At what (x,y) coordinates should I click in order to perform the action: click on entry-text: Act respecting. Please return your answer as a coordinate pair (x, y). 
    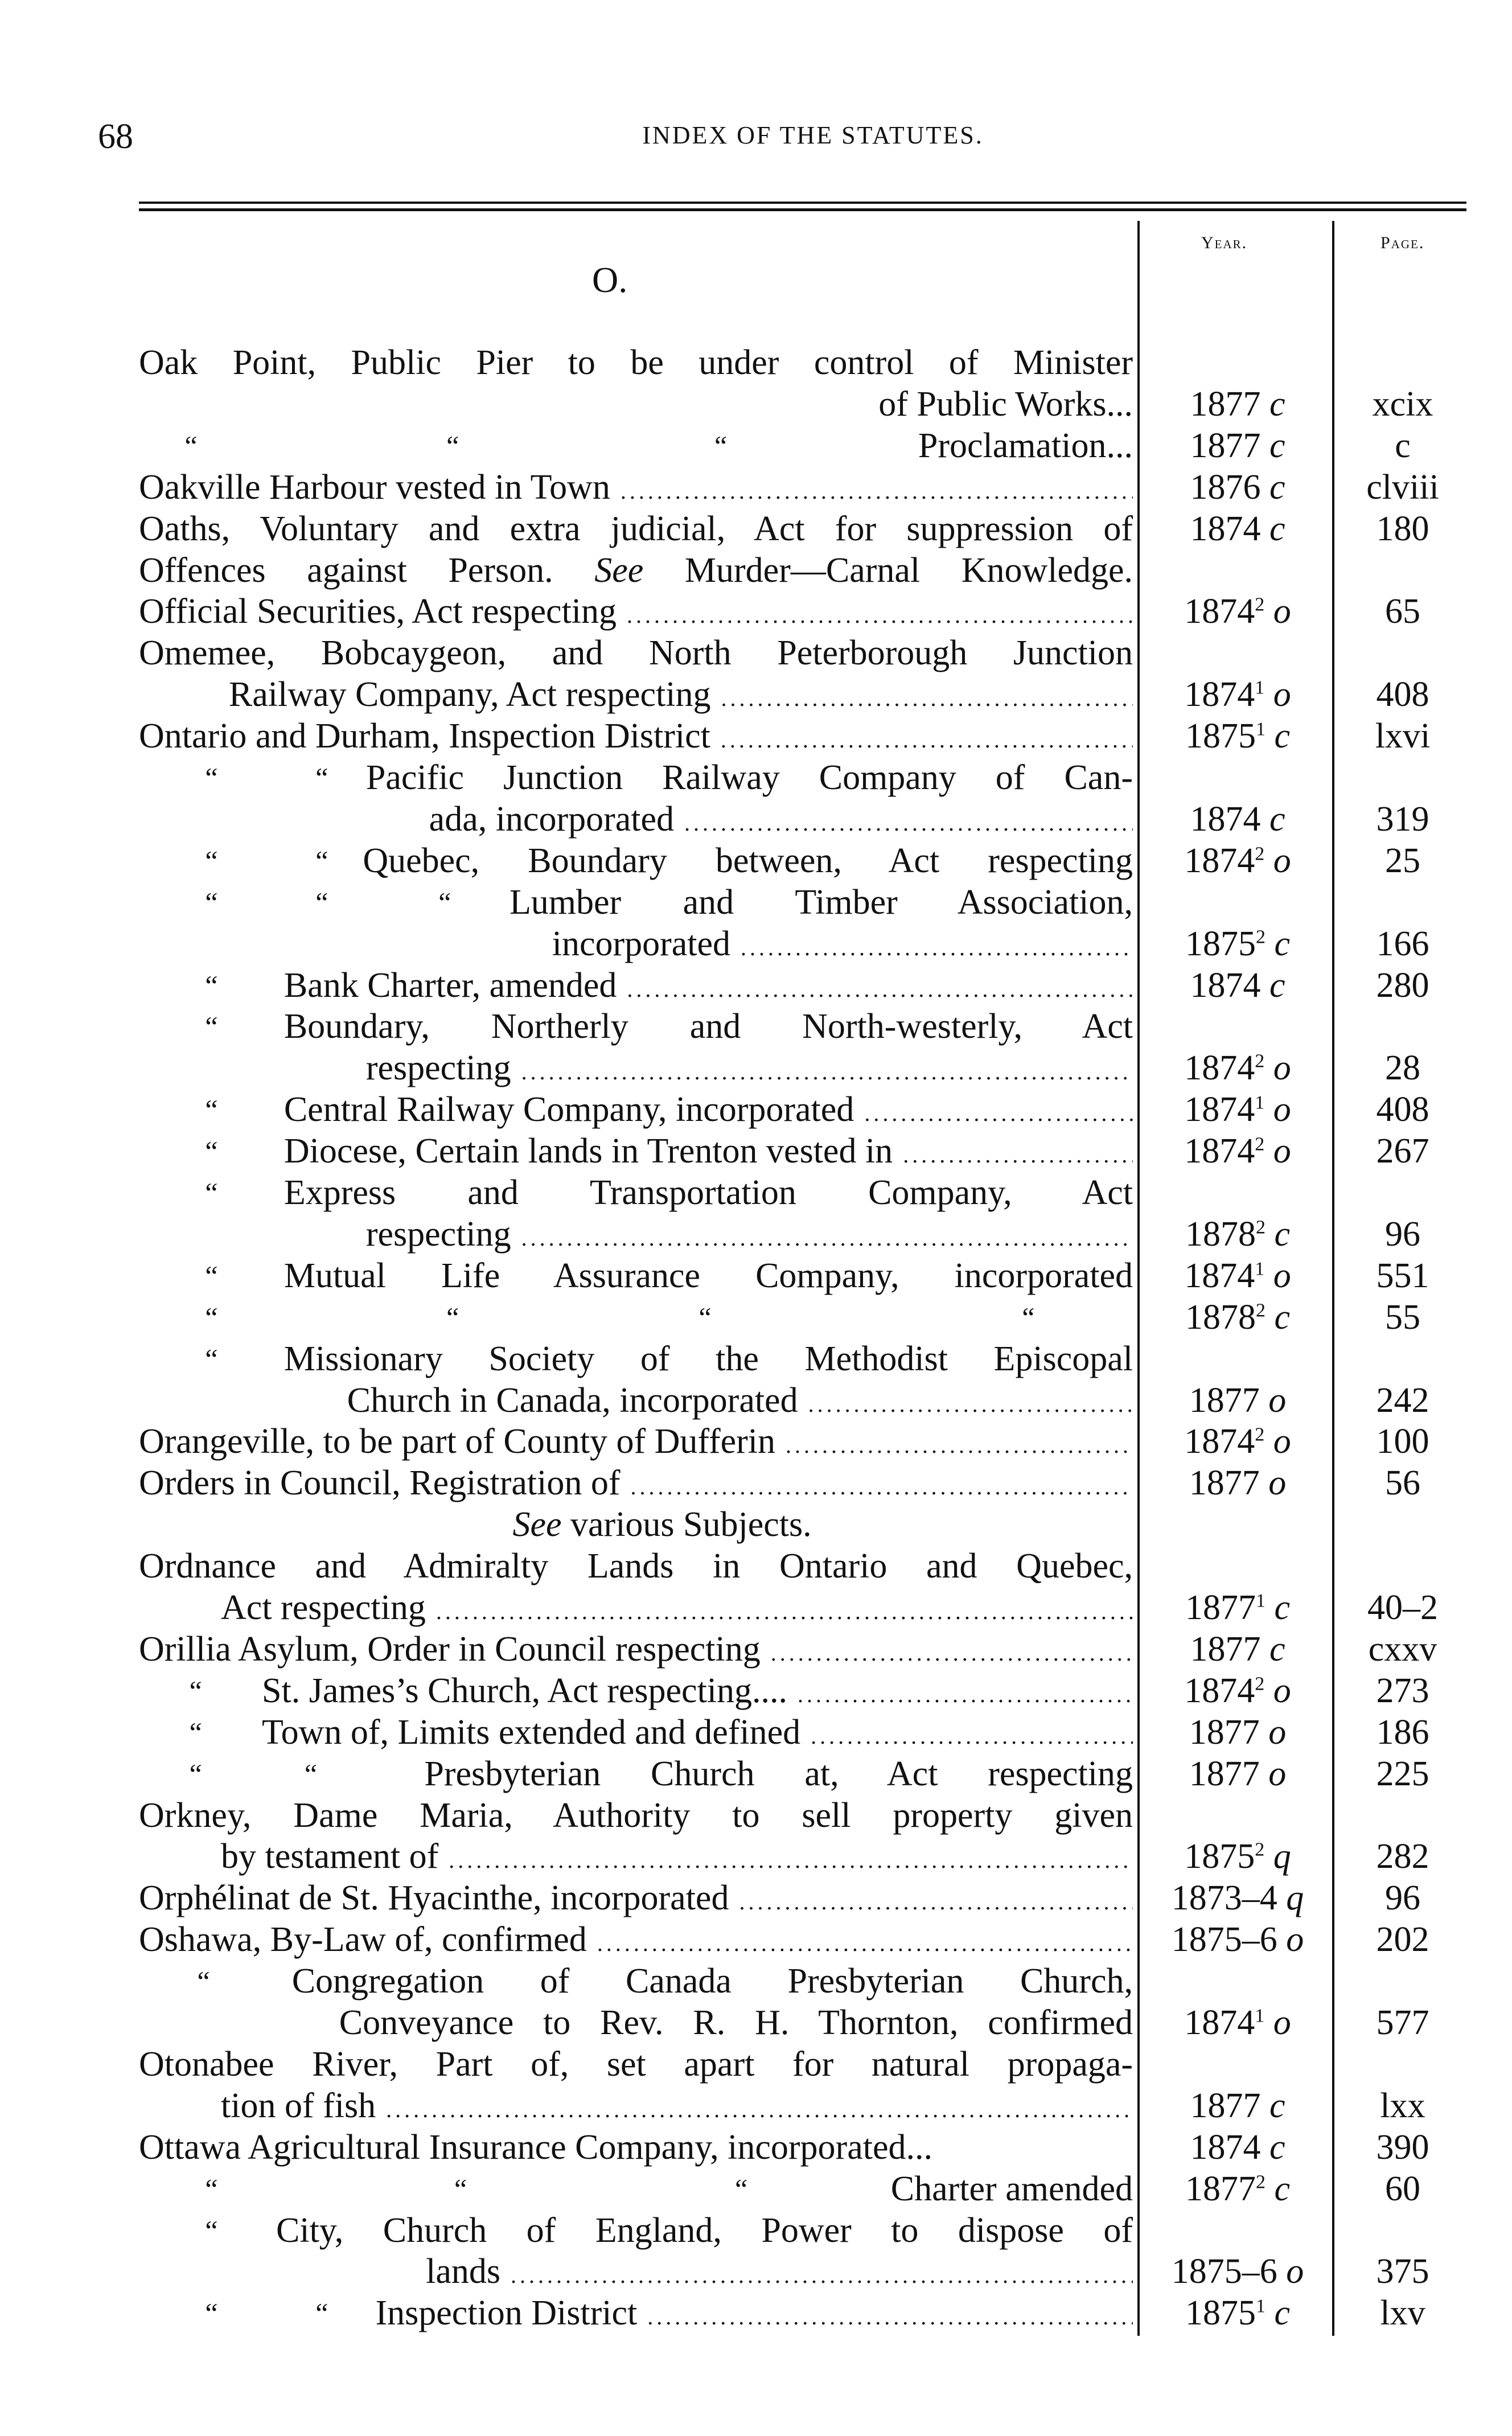
    Looking at the image, I should click on (323, 1607).